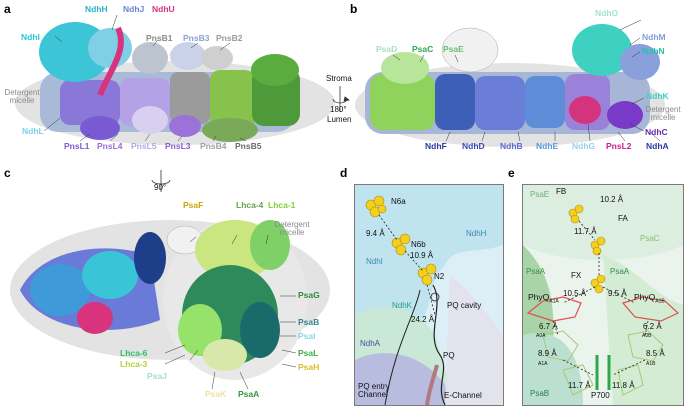  Describe the element at coordinates (617, 293) in the screenshot. I see `label-dist-9-5: 9.5 Å` at that location.